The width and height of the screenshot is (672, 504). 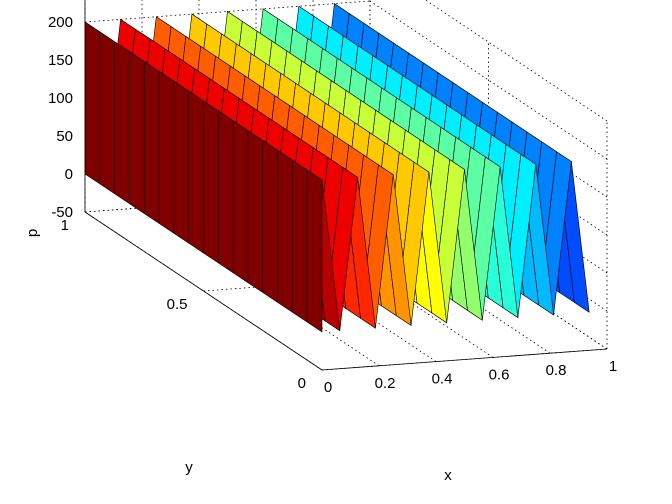 I want to click on x-tick-label: 0.6, so click(x=499, y=374).